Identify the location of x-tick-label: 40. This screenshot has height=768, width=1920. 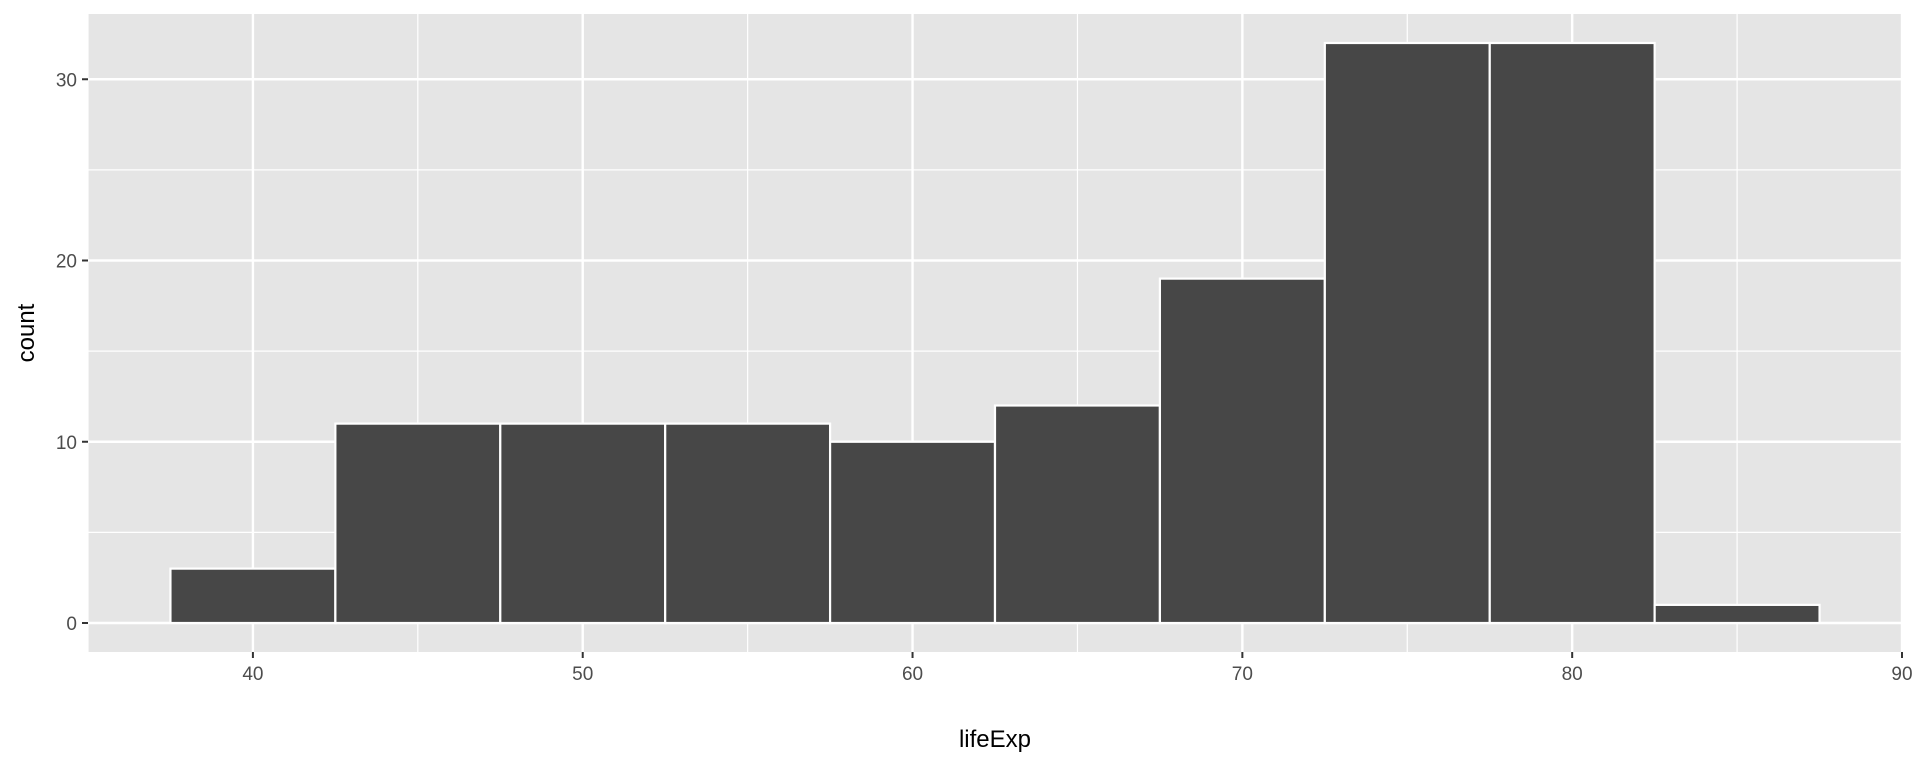
(252, 674).